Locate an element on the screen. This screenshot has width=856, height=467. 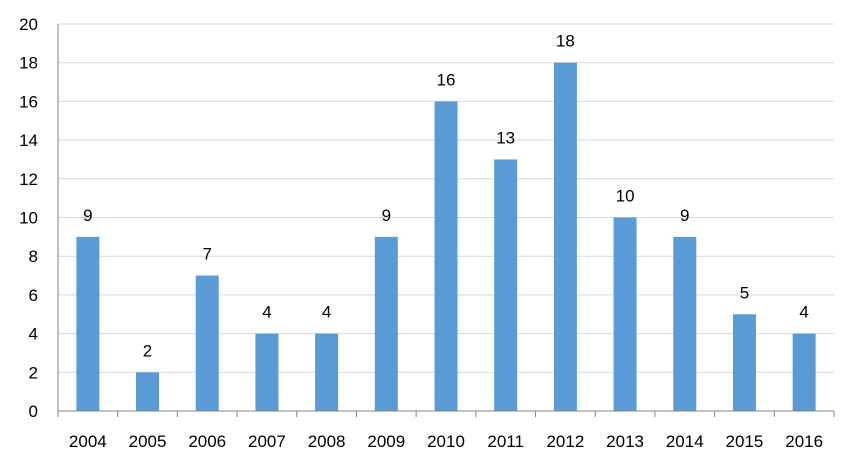
data-label: 18 is located at coordinates (565, 41).